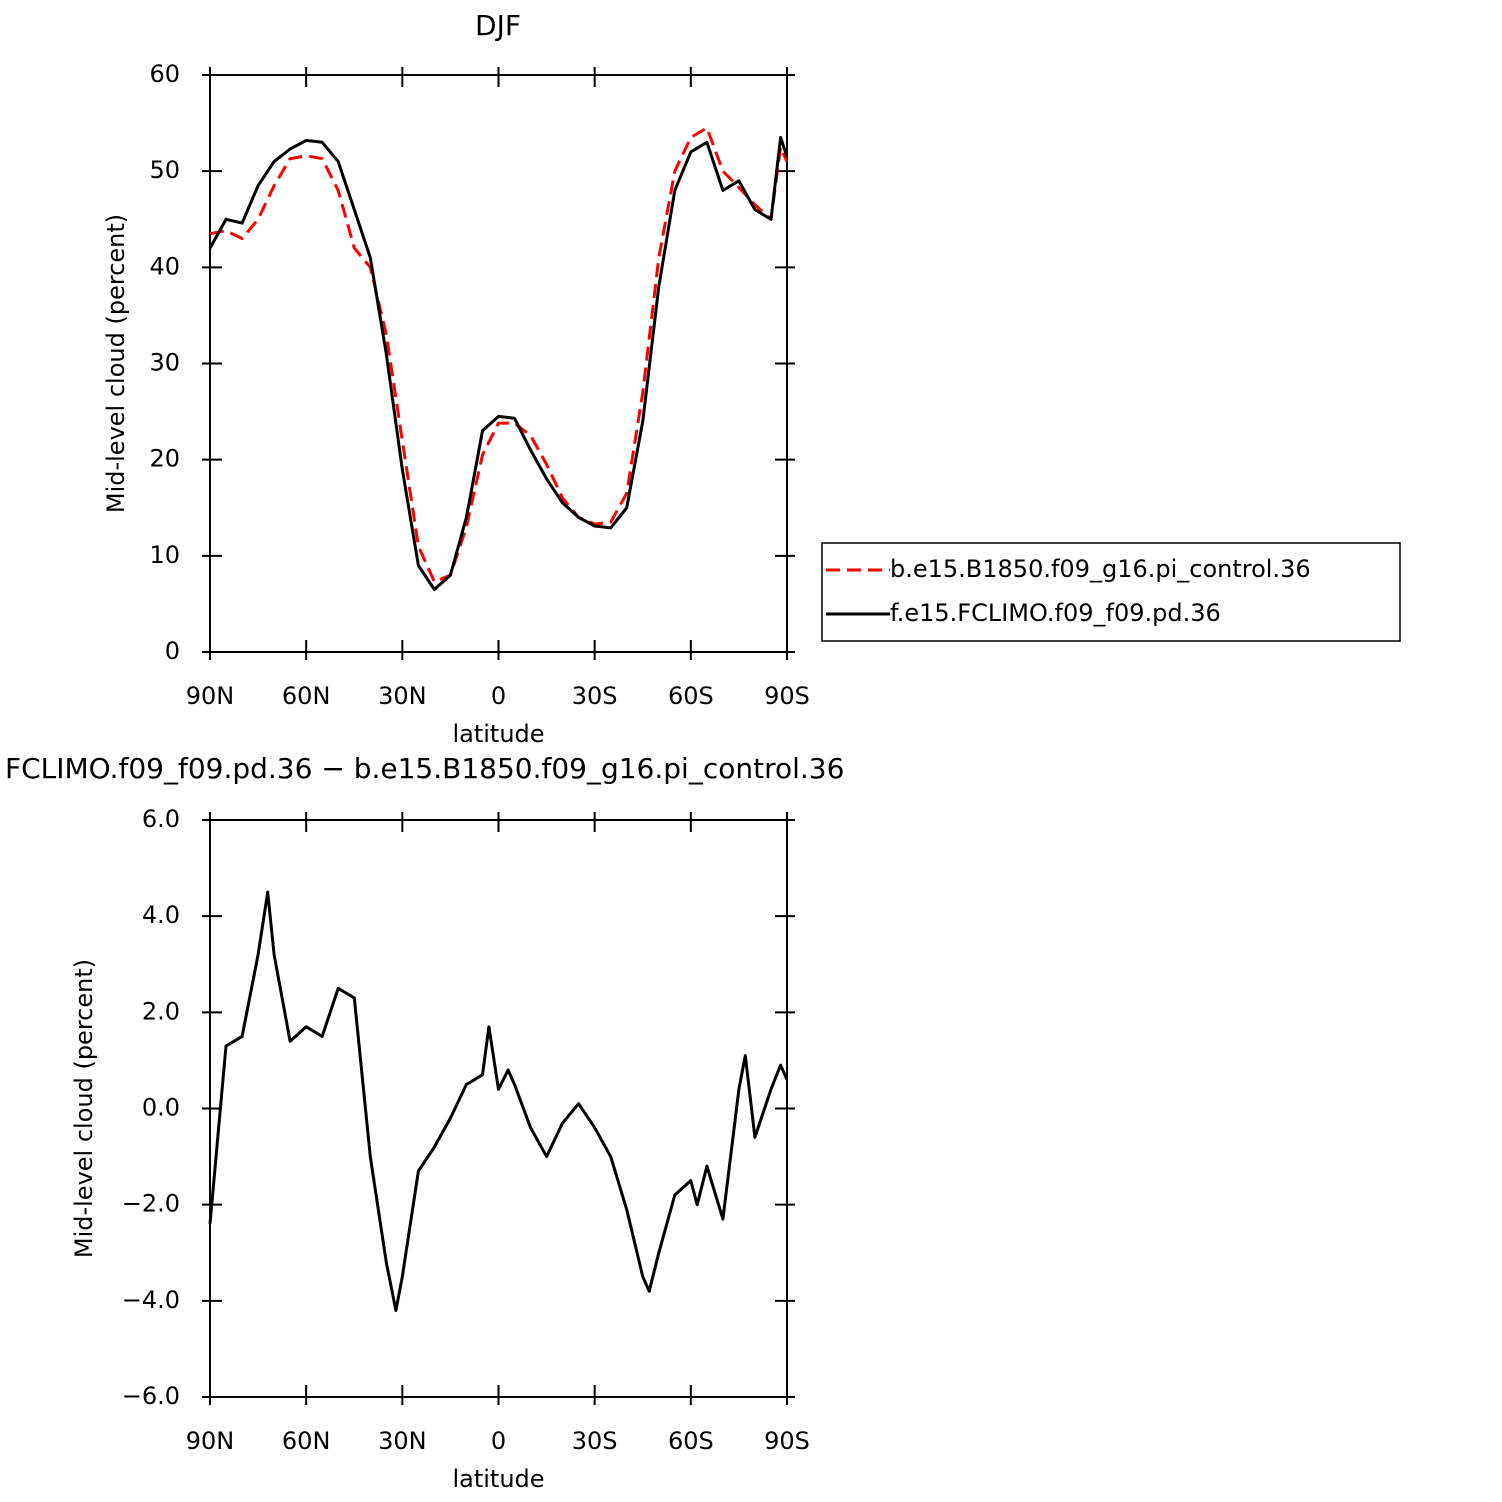  I want to click on y-tick-label: 10, so click(164, 555).